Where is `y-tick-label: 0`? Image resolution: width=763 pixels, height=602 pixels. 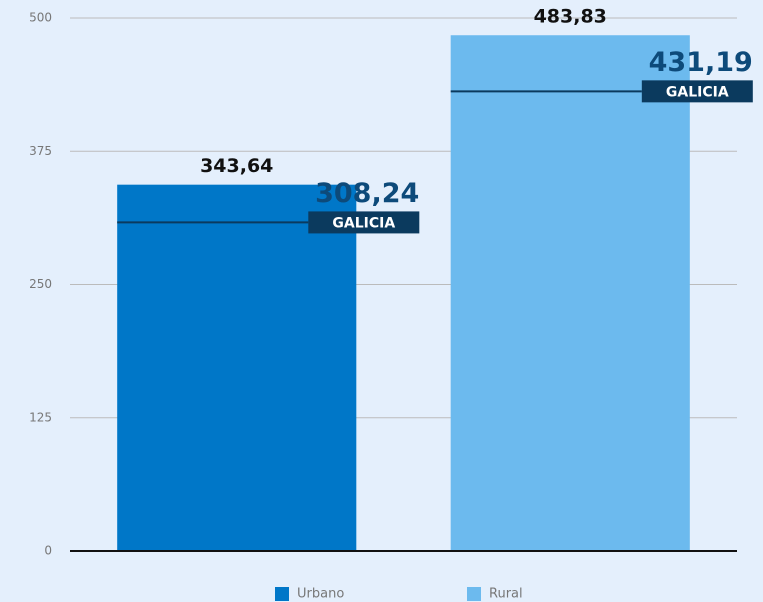 y-tick-label: 0 is located at coordinates (48, 551).